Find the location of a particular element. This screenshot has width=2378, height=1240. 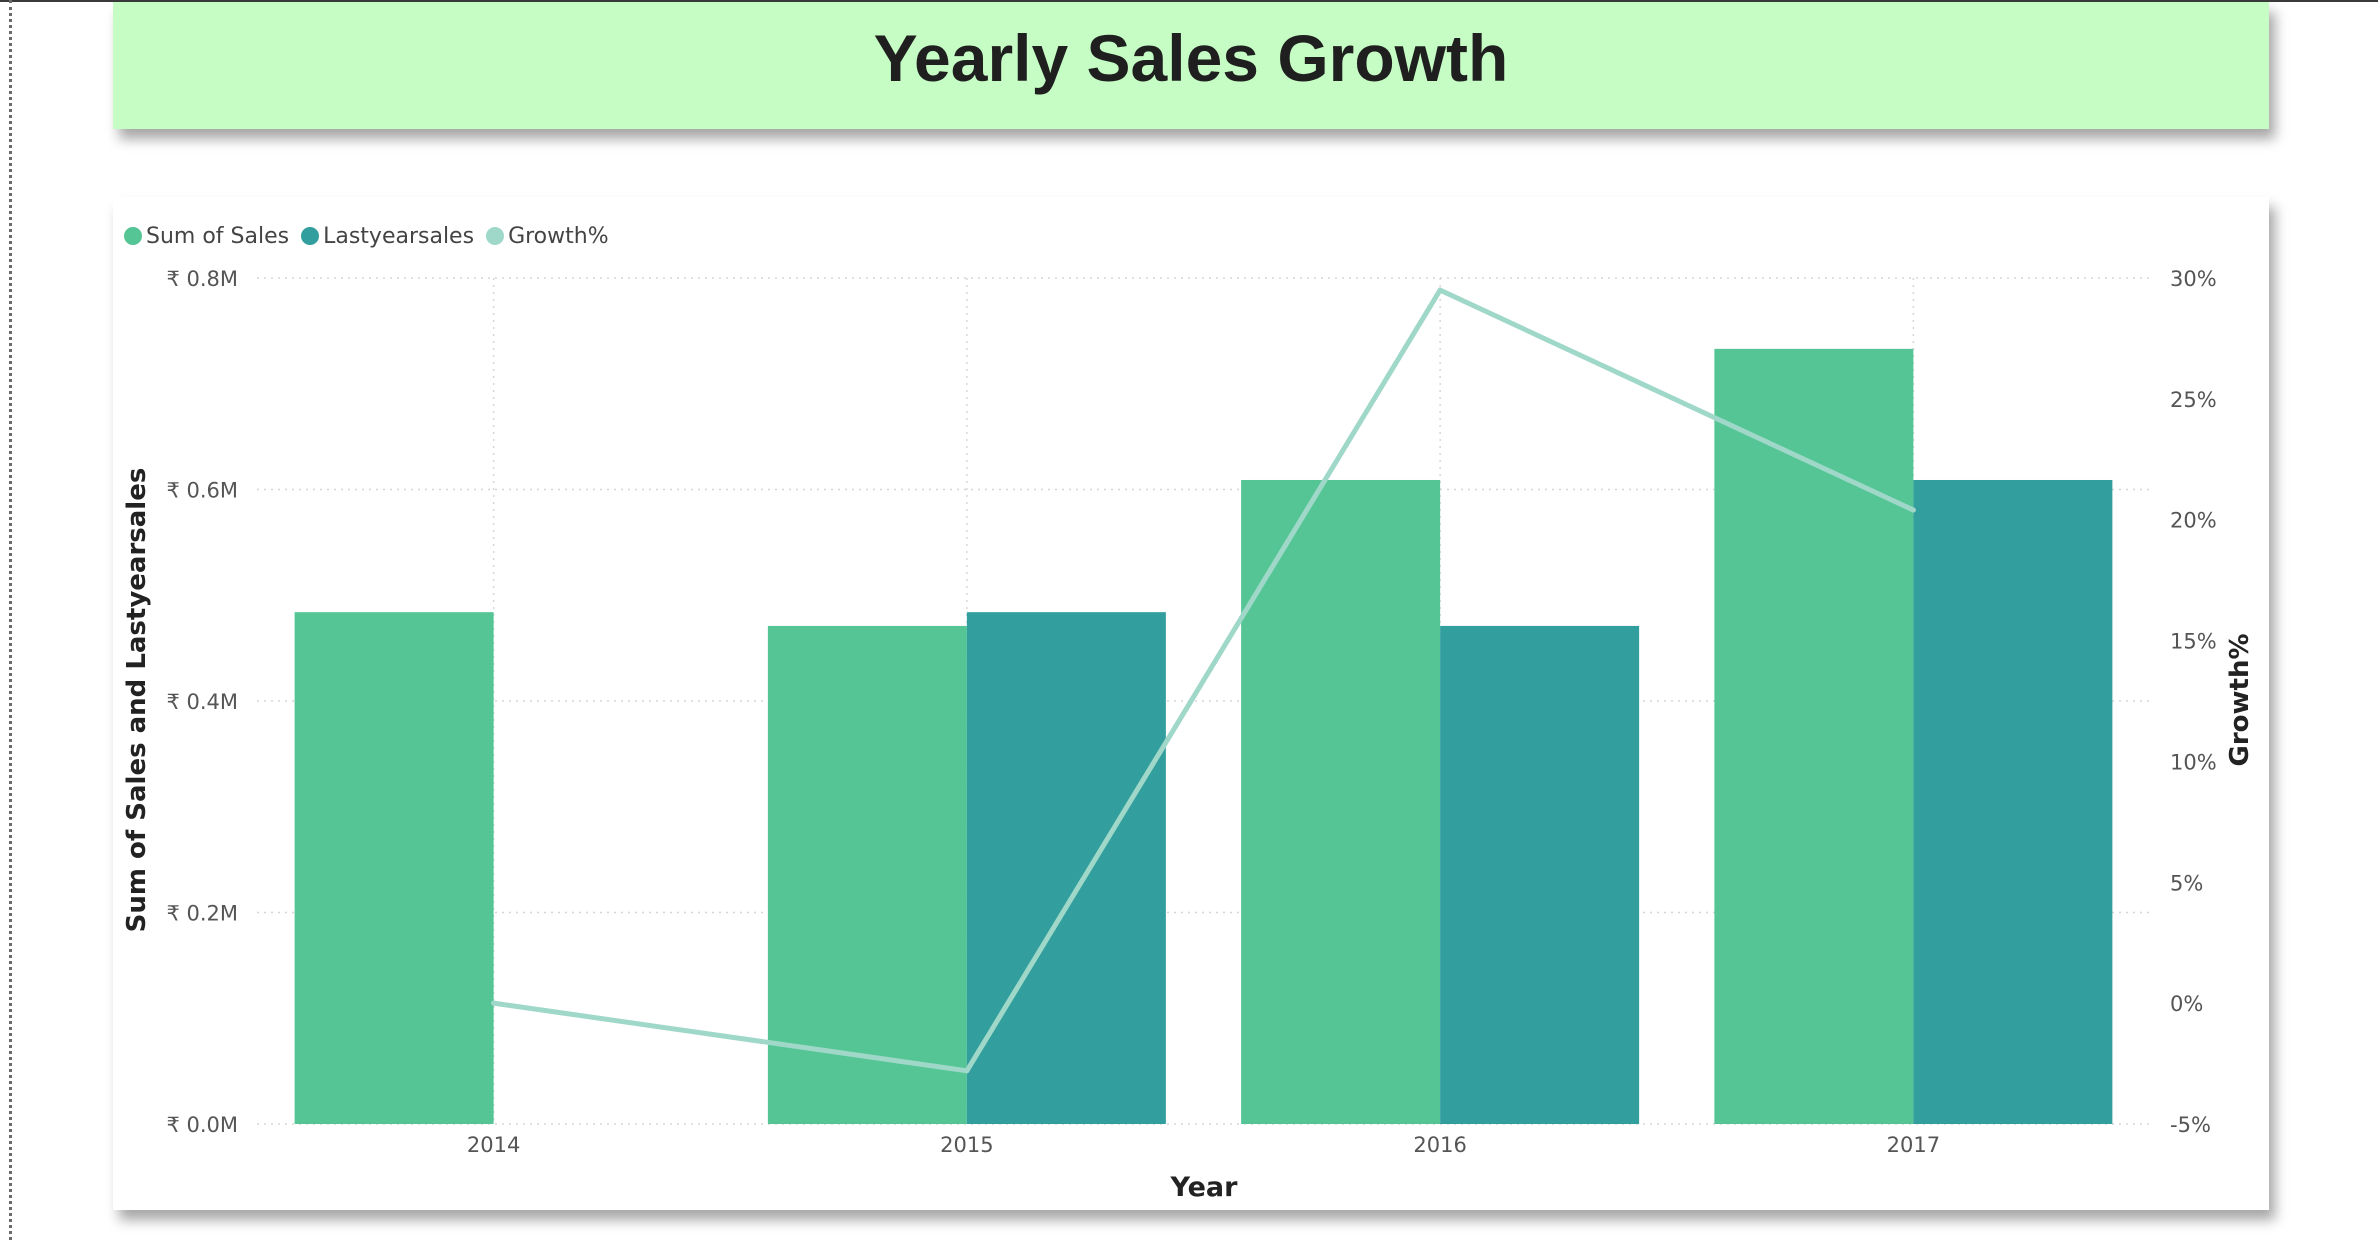

y-tick-label: ₹ 0.6M is located at coordinates (202, 491).